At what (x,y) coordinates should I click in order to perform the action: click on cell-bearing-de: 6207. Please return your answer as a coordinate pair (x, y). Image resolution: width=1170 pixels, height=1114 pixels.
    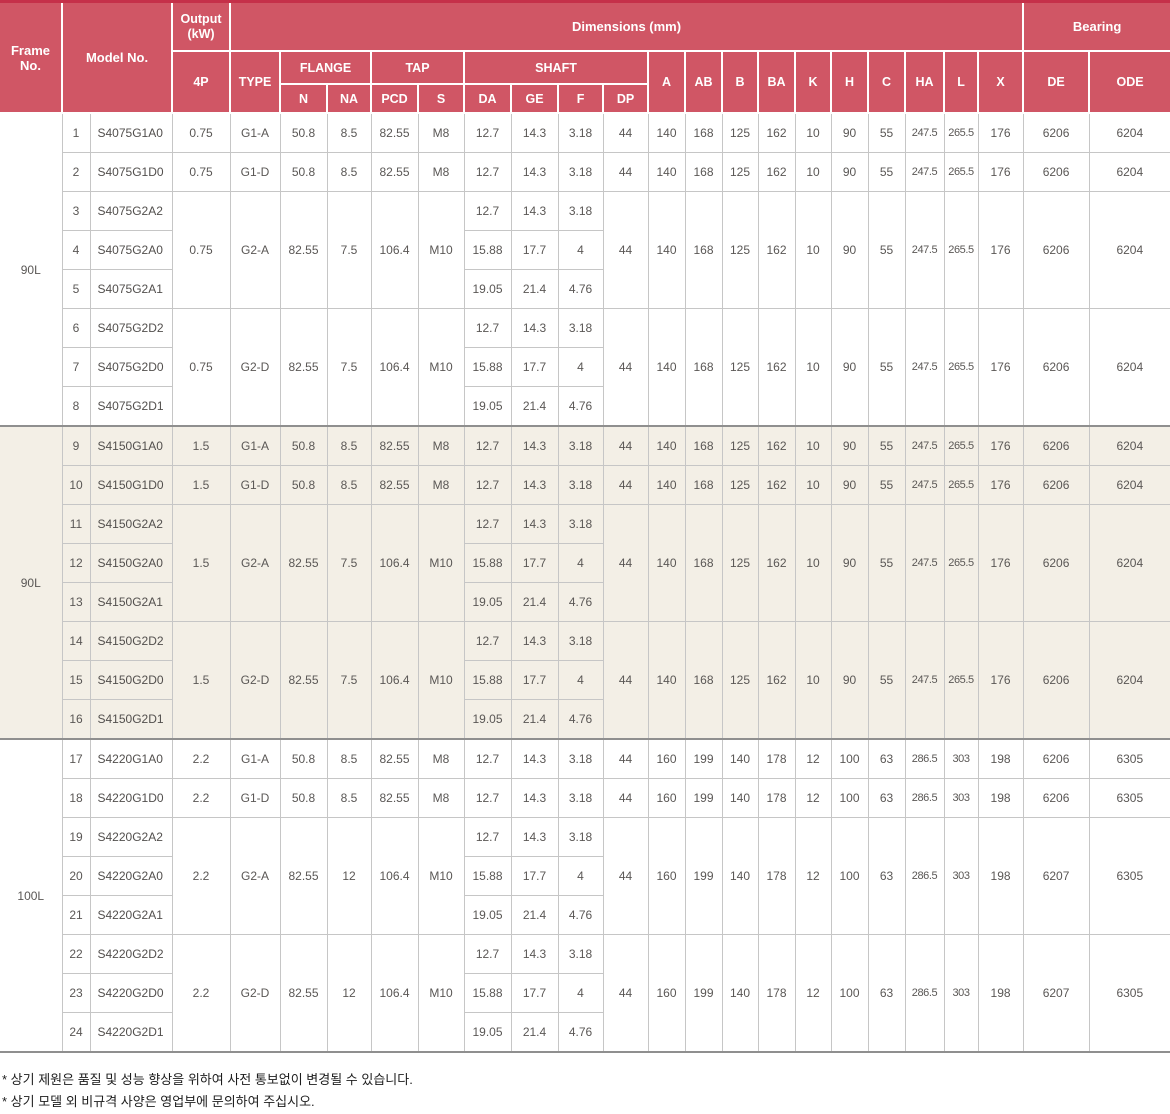
    Looking at the image, I should click on (1056, 876).